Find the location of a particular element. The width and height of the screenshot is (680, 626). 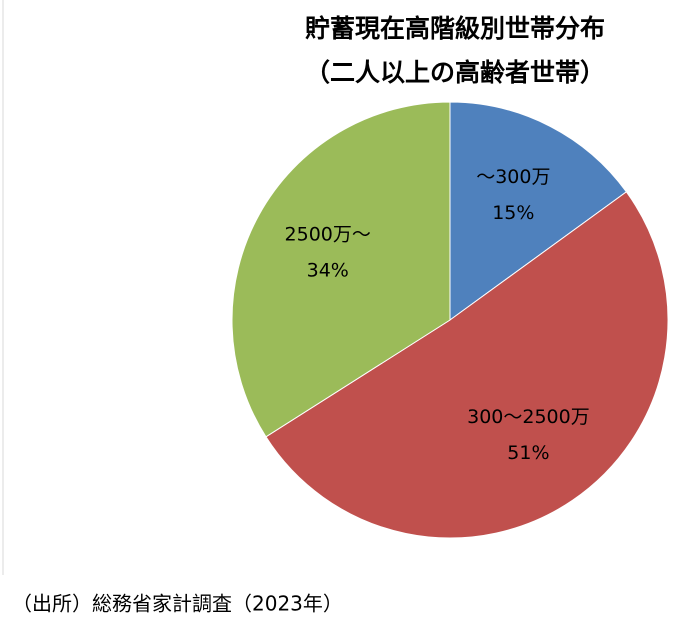

slice-value-label: 51% is located at coordinates (528, 453).